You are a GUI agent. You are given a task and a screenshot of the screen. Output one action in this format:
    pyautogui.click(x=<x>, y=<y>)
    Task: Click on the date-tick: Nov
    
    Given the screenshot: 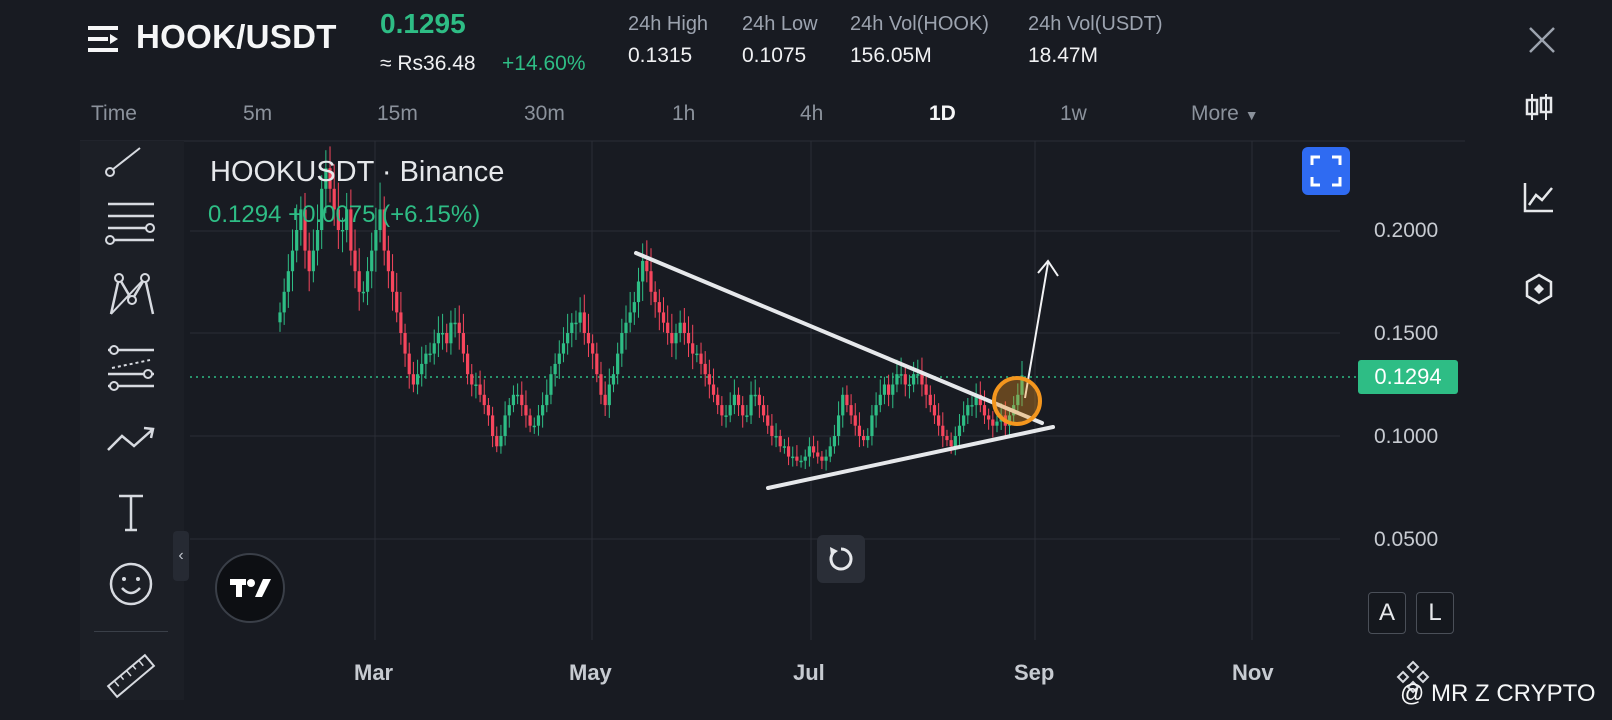 What is the action you would take?
    pyautogui.click(x=1253, y=672)
    